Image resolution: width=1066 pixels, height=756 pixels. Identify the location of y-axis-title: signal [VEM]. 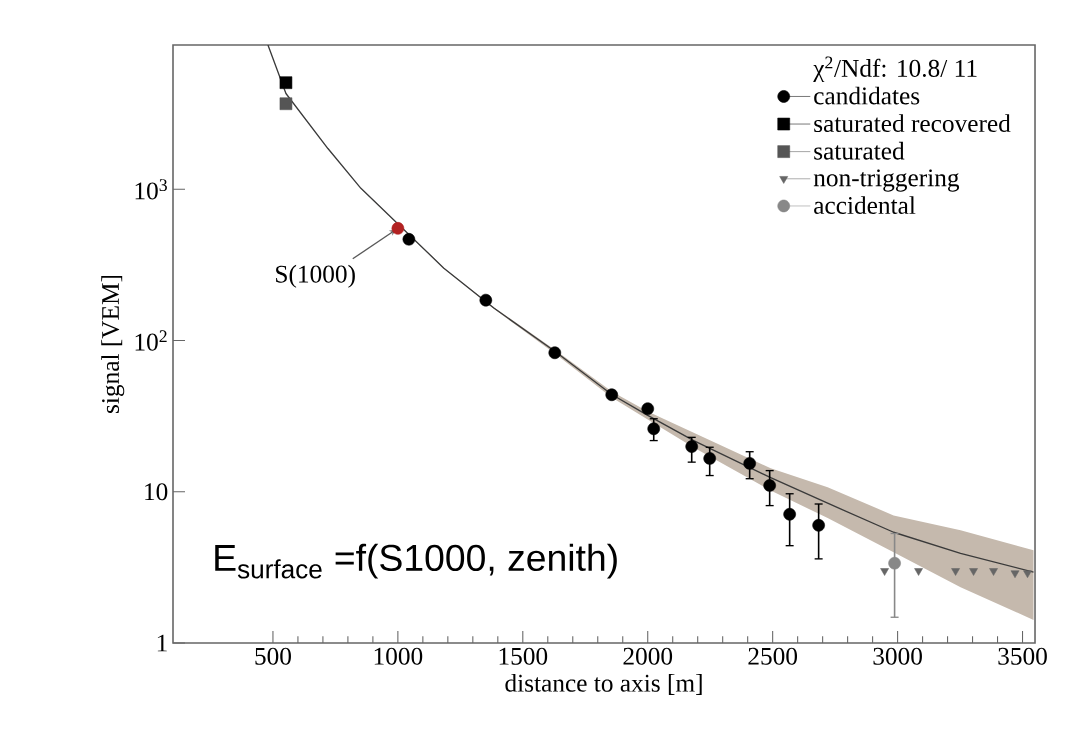
(113, 344).